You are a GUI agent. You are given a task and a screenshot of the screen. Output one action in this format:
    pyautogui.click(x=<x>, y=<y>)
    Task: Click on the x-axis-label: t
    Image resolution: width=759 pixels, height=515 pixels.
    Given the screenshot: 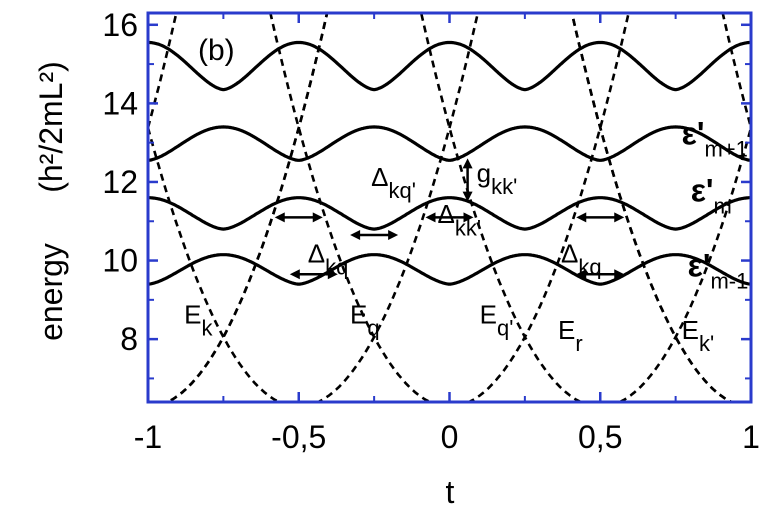 What is the action you would take?
    pyautogui.click(x=450, y=492)
    